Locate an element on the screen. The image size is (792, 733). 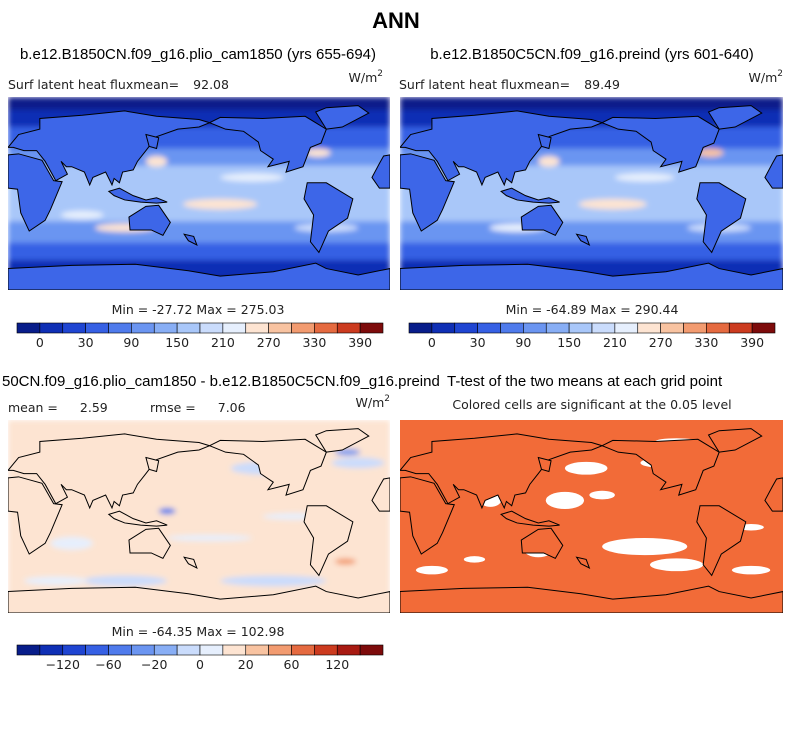
colorbar-label: 60 is located at coordinates (292, 664).